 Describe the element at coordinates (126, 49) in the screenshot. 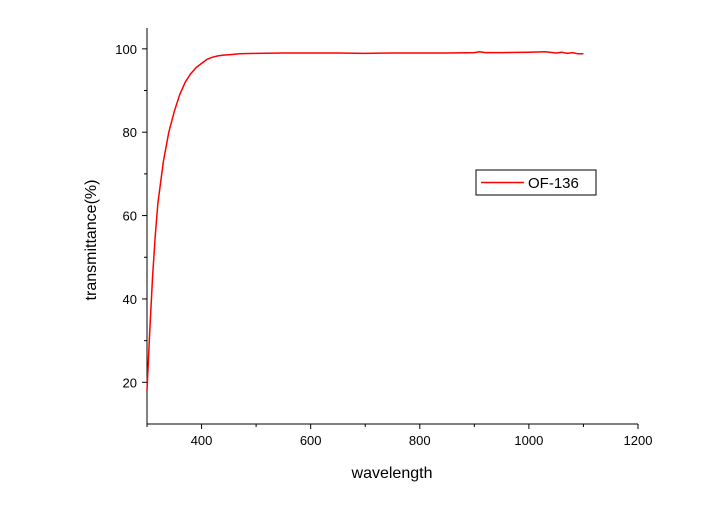

I see `y-tick-label: 100` at that location.